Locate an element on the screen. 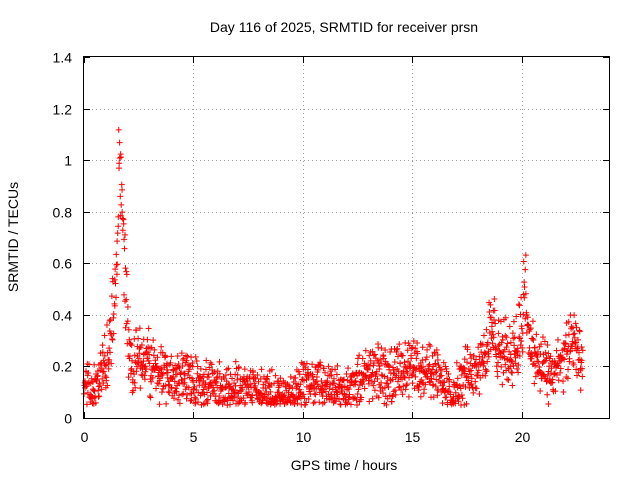 This screenshot has width=640, height=480. x-tick-label: 15 is located at coordinates (413, 437).